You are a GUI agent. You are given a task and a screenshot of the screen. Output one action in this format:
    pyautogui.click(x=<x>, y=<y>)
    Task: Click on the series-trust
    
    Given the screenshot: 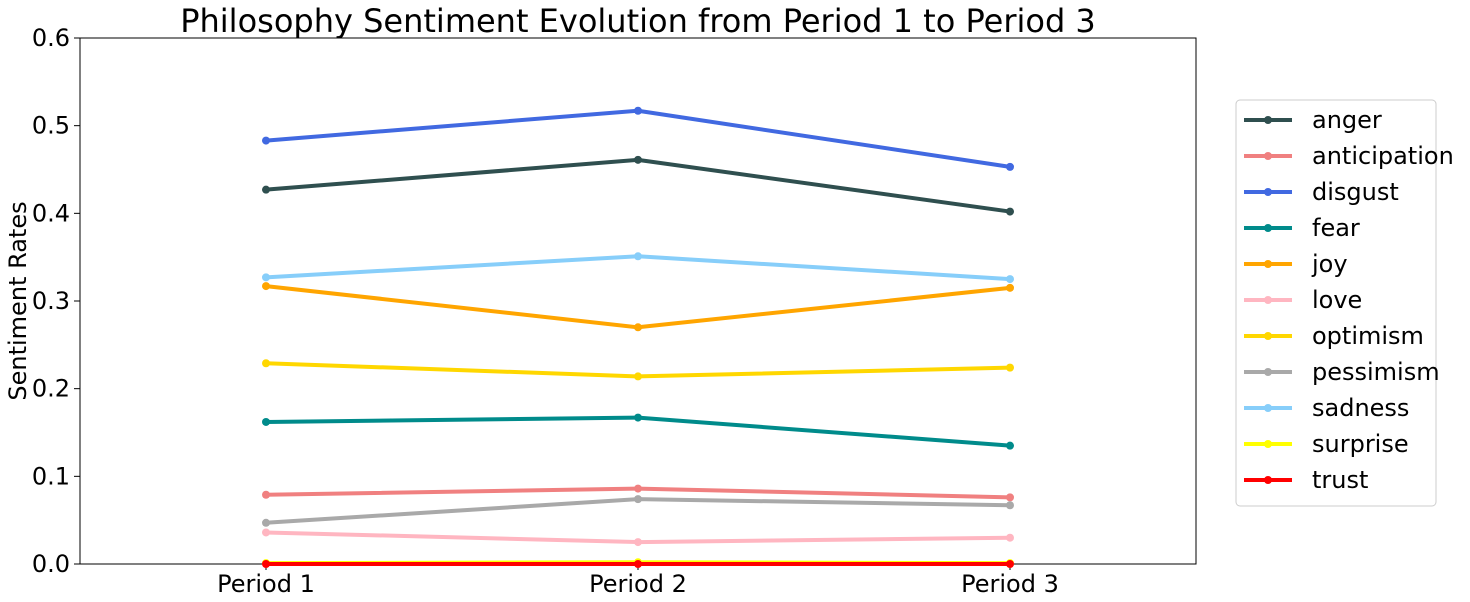 What is the action you would take?
    pyautogui.click(x=638, y=564)
    